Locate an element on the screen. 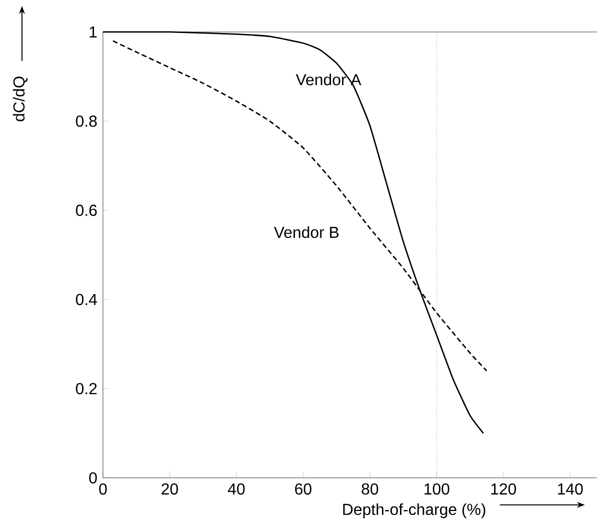 The width and height of the screenshot is (597, 524). x-tick-label: 80 is located at coordinates (370, 489).